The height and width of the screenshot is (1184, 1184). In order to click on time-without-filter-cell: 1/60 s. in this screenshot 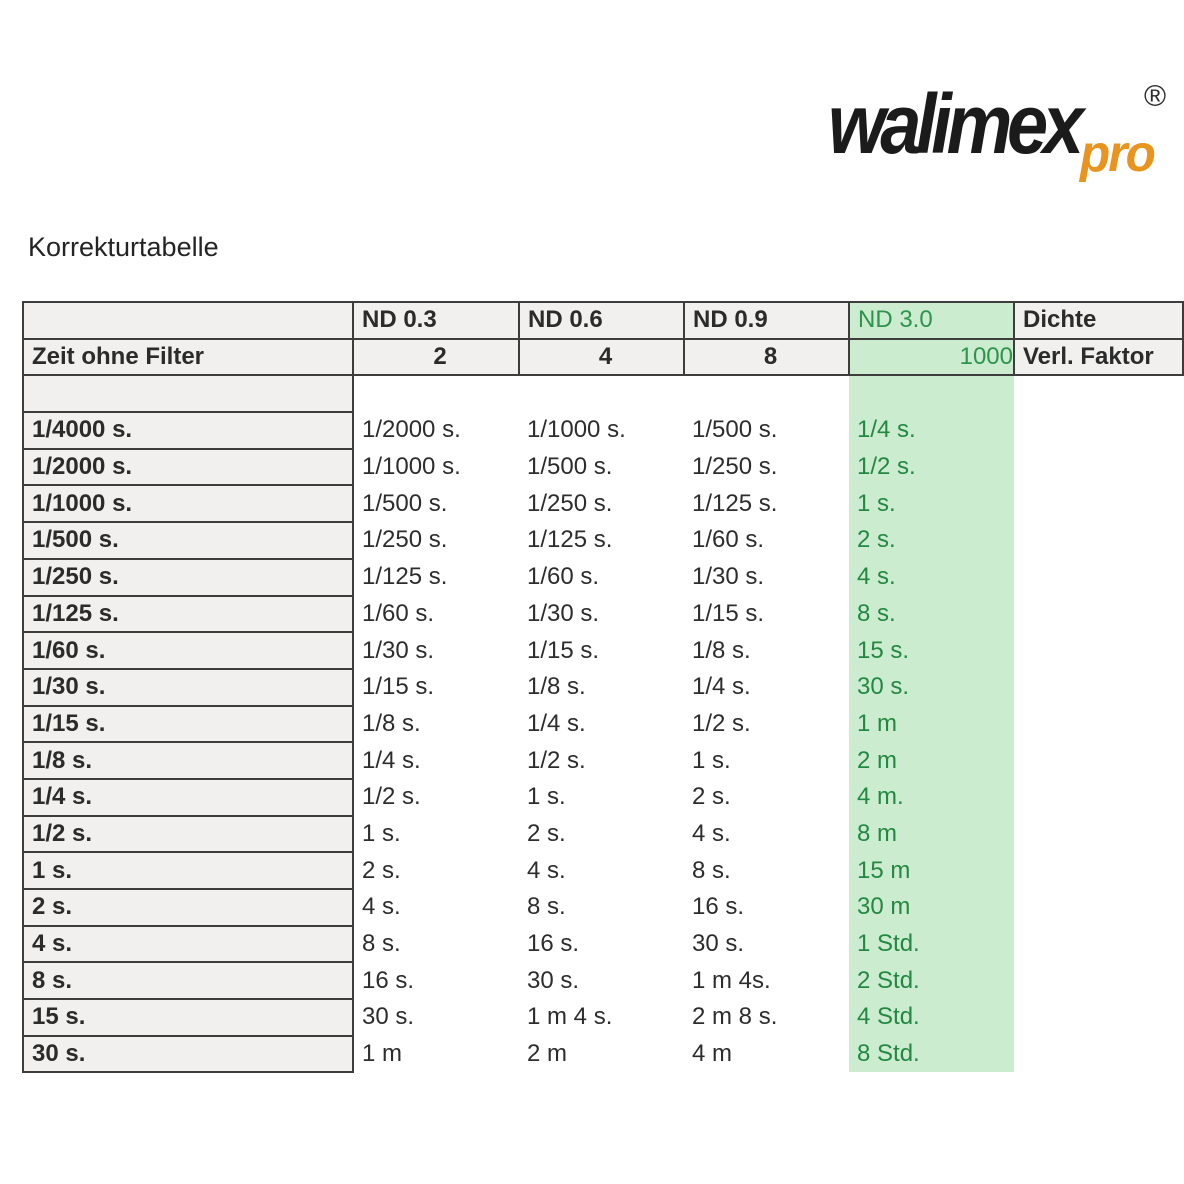, I will do `click(188, 650)`.